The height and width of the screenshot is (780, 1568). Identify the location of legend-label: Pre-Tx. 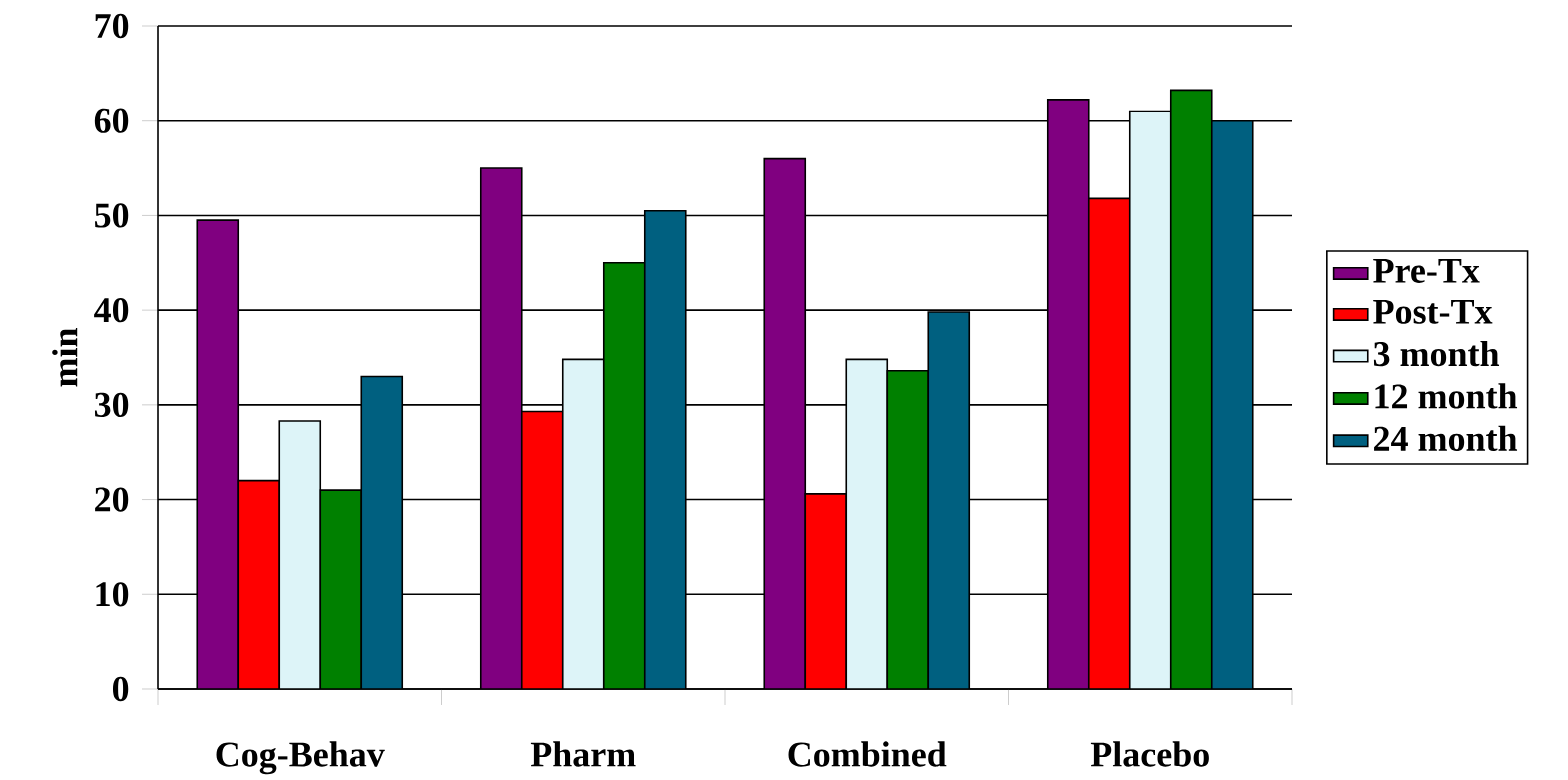
(1426, 270).